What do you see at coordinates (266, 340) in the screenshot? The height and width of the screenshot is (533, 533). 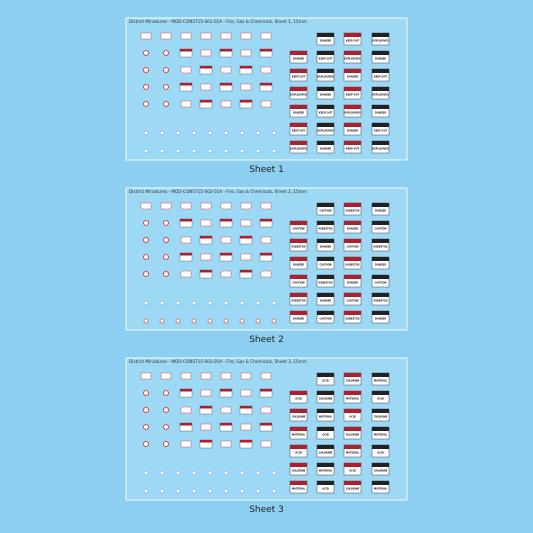 I see `sheet-caption: Sheet 2` at bounding box center [266, 340].